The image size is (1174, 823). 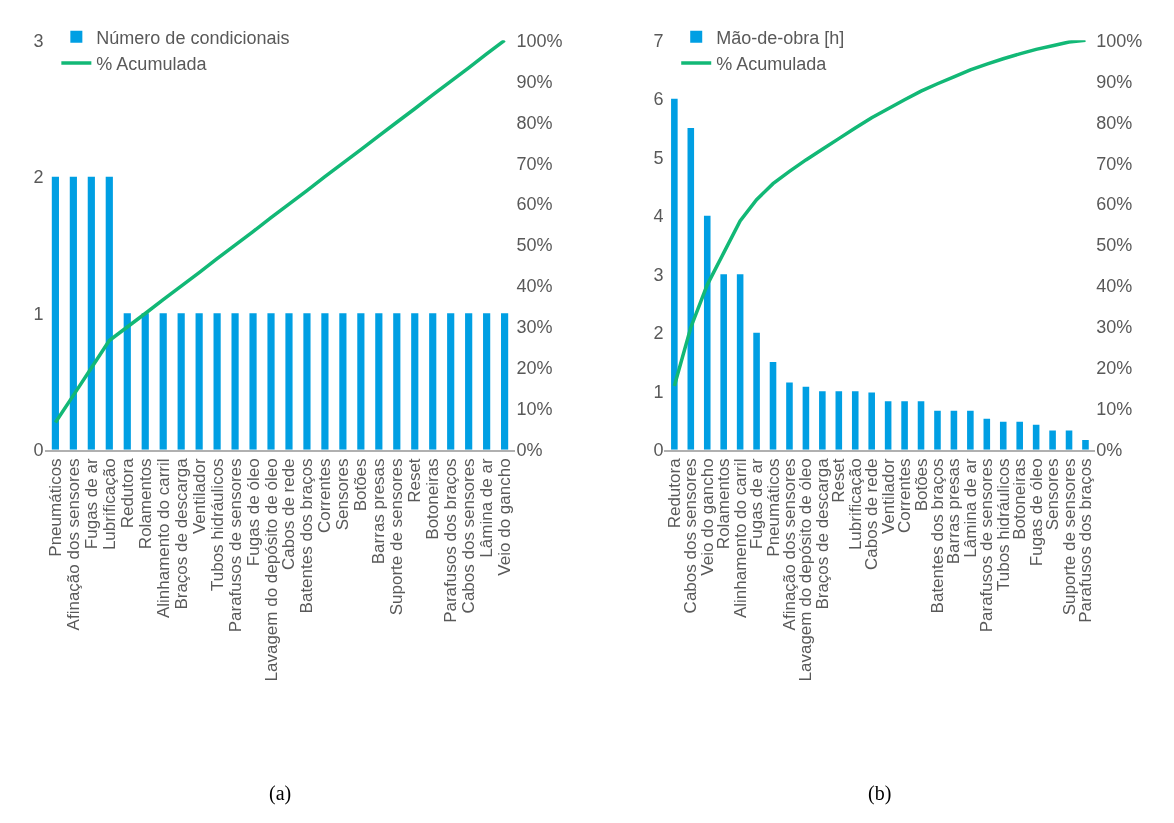 I want to click on x-tick-label: Parafusos de sensores, so click(x=235, y=545).